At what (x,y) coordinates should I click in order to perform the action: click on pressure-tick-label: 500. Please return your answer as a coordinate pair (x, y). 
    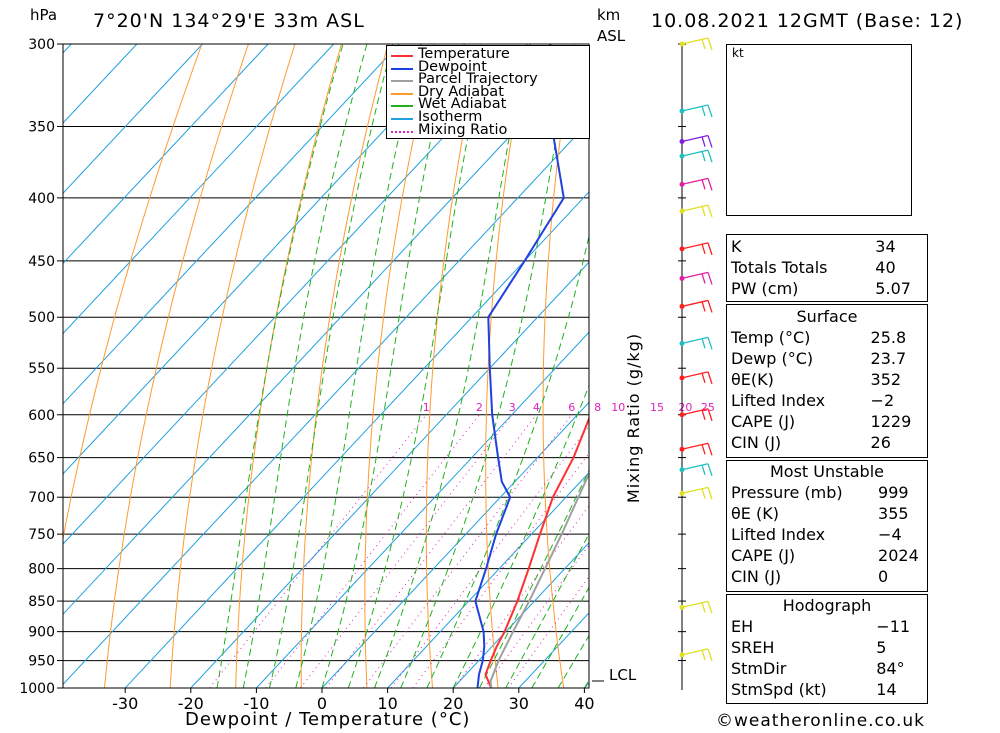
    Looking at the image, I should click on (41, 318).